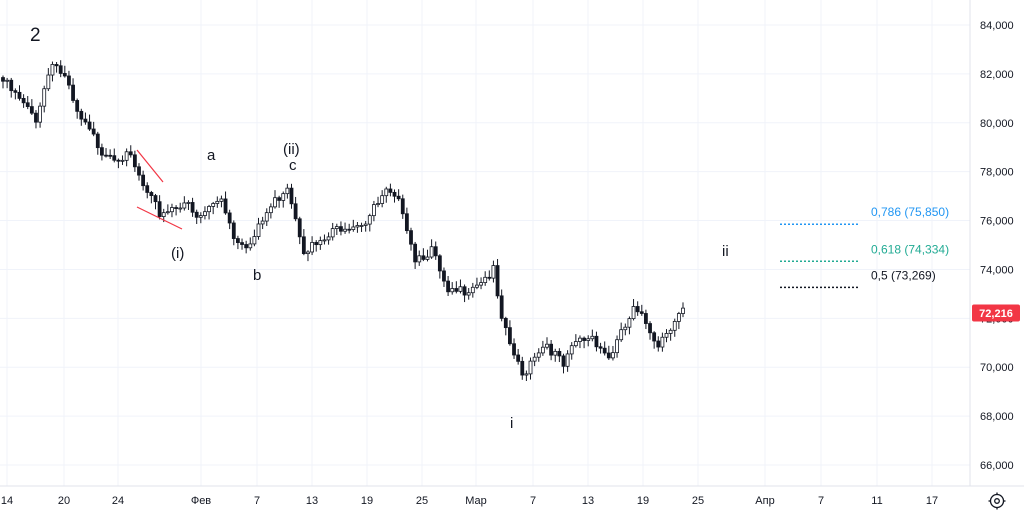 This screenshot has height=517, width=1024. What do you see at coordinates (997, 173) in the screenshot?
I see `price-axis-label: 78,000` at bounding box center [997, 173].